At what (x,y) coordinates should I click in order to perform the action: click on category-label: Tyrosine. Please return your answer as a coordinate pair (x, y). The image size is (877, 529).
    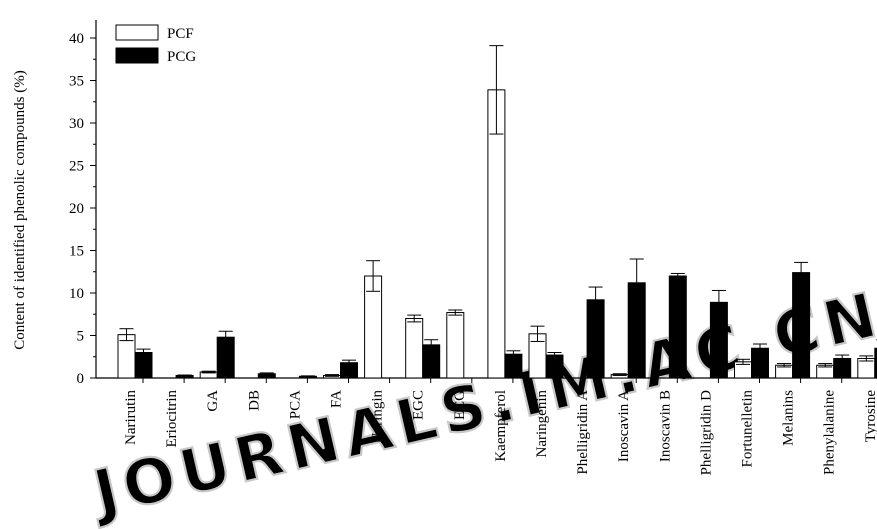
    Looking at the image, I should click on (870, 416).